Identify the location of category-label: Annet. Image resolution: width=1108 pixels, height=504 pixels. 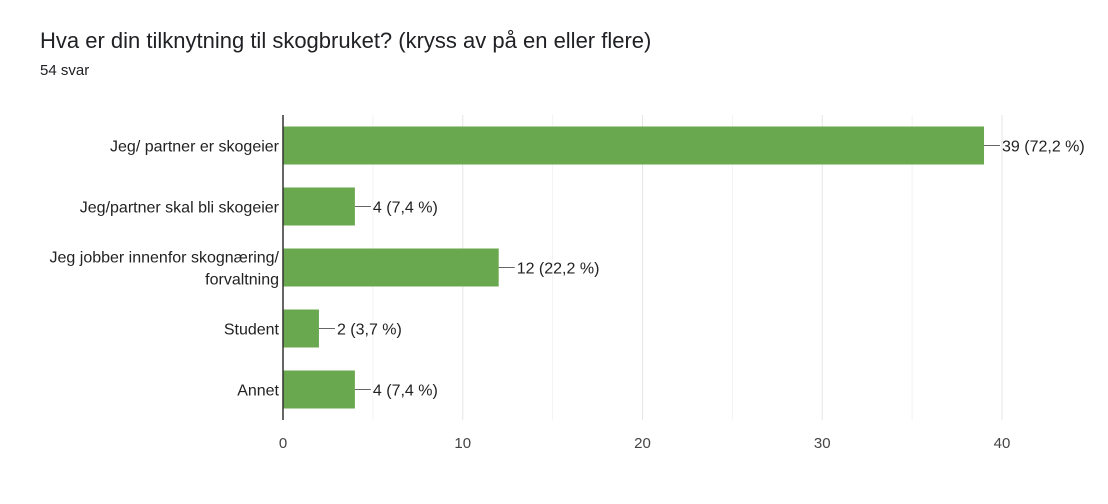
(258, 391).